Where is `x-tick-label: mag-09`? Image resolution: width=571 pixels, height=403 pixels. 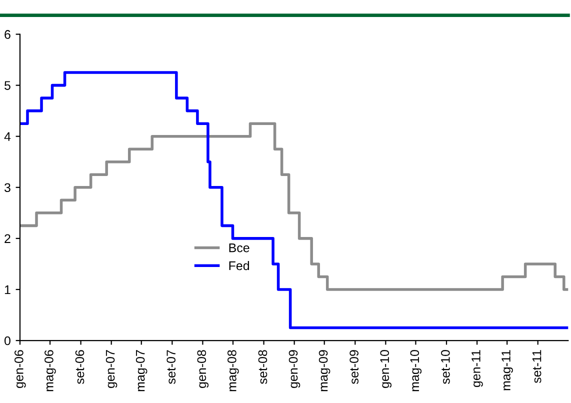 x-tick-label: mag-09 is located at coordinates (324, 371).